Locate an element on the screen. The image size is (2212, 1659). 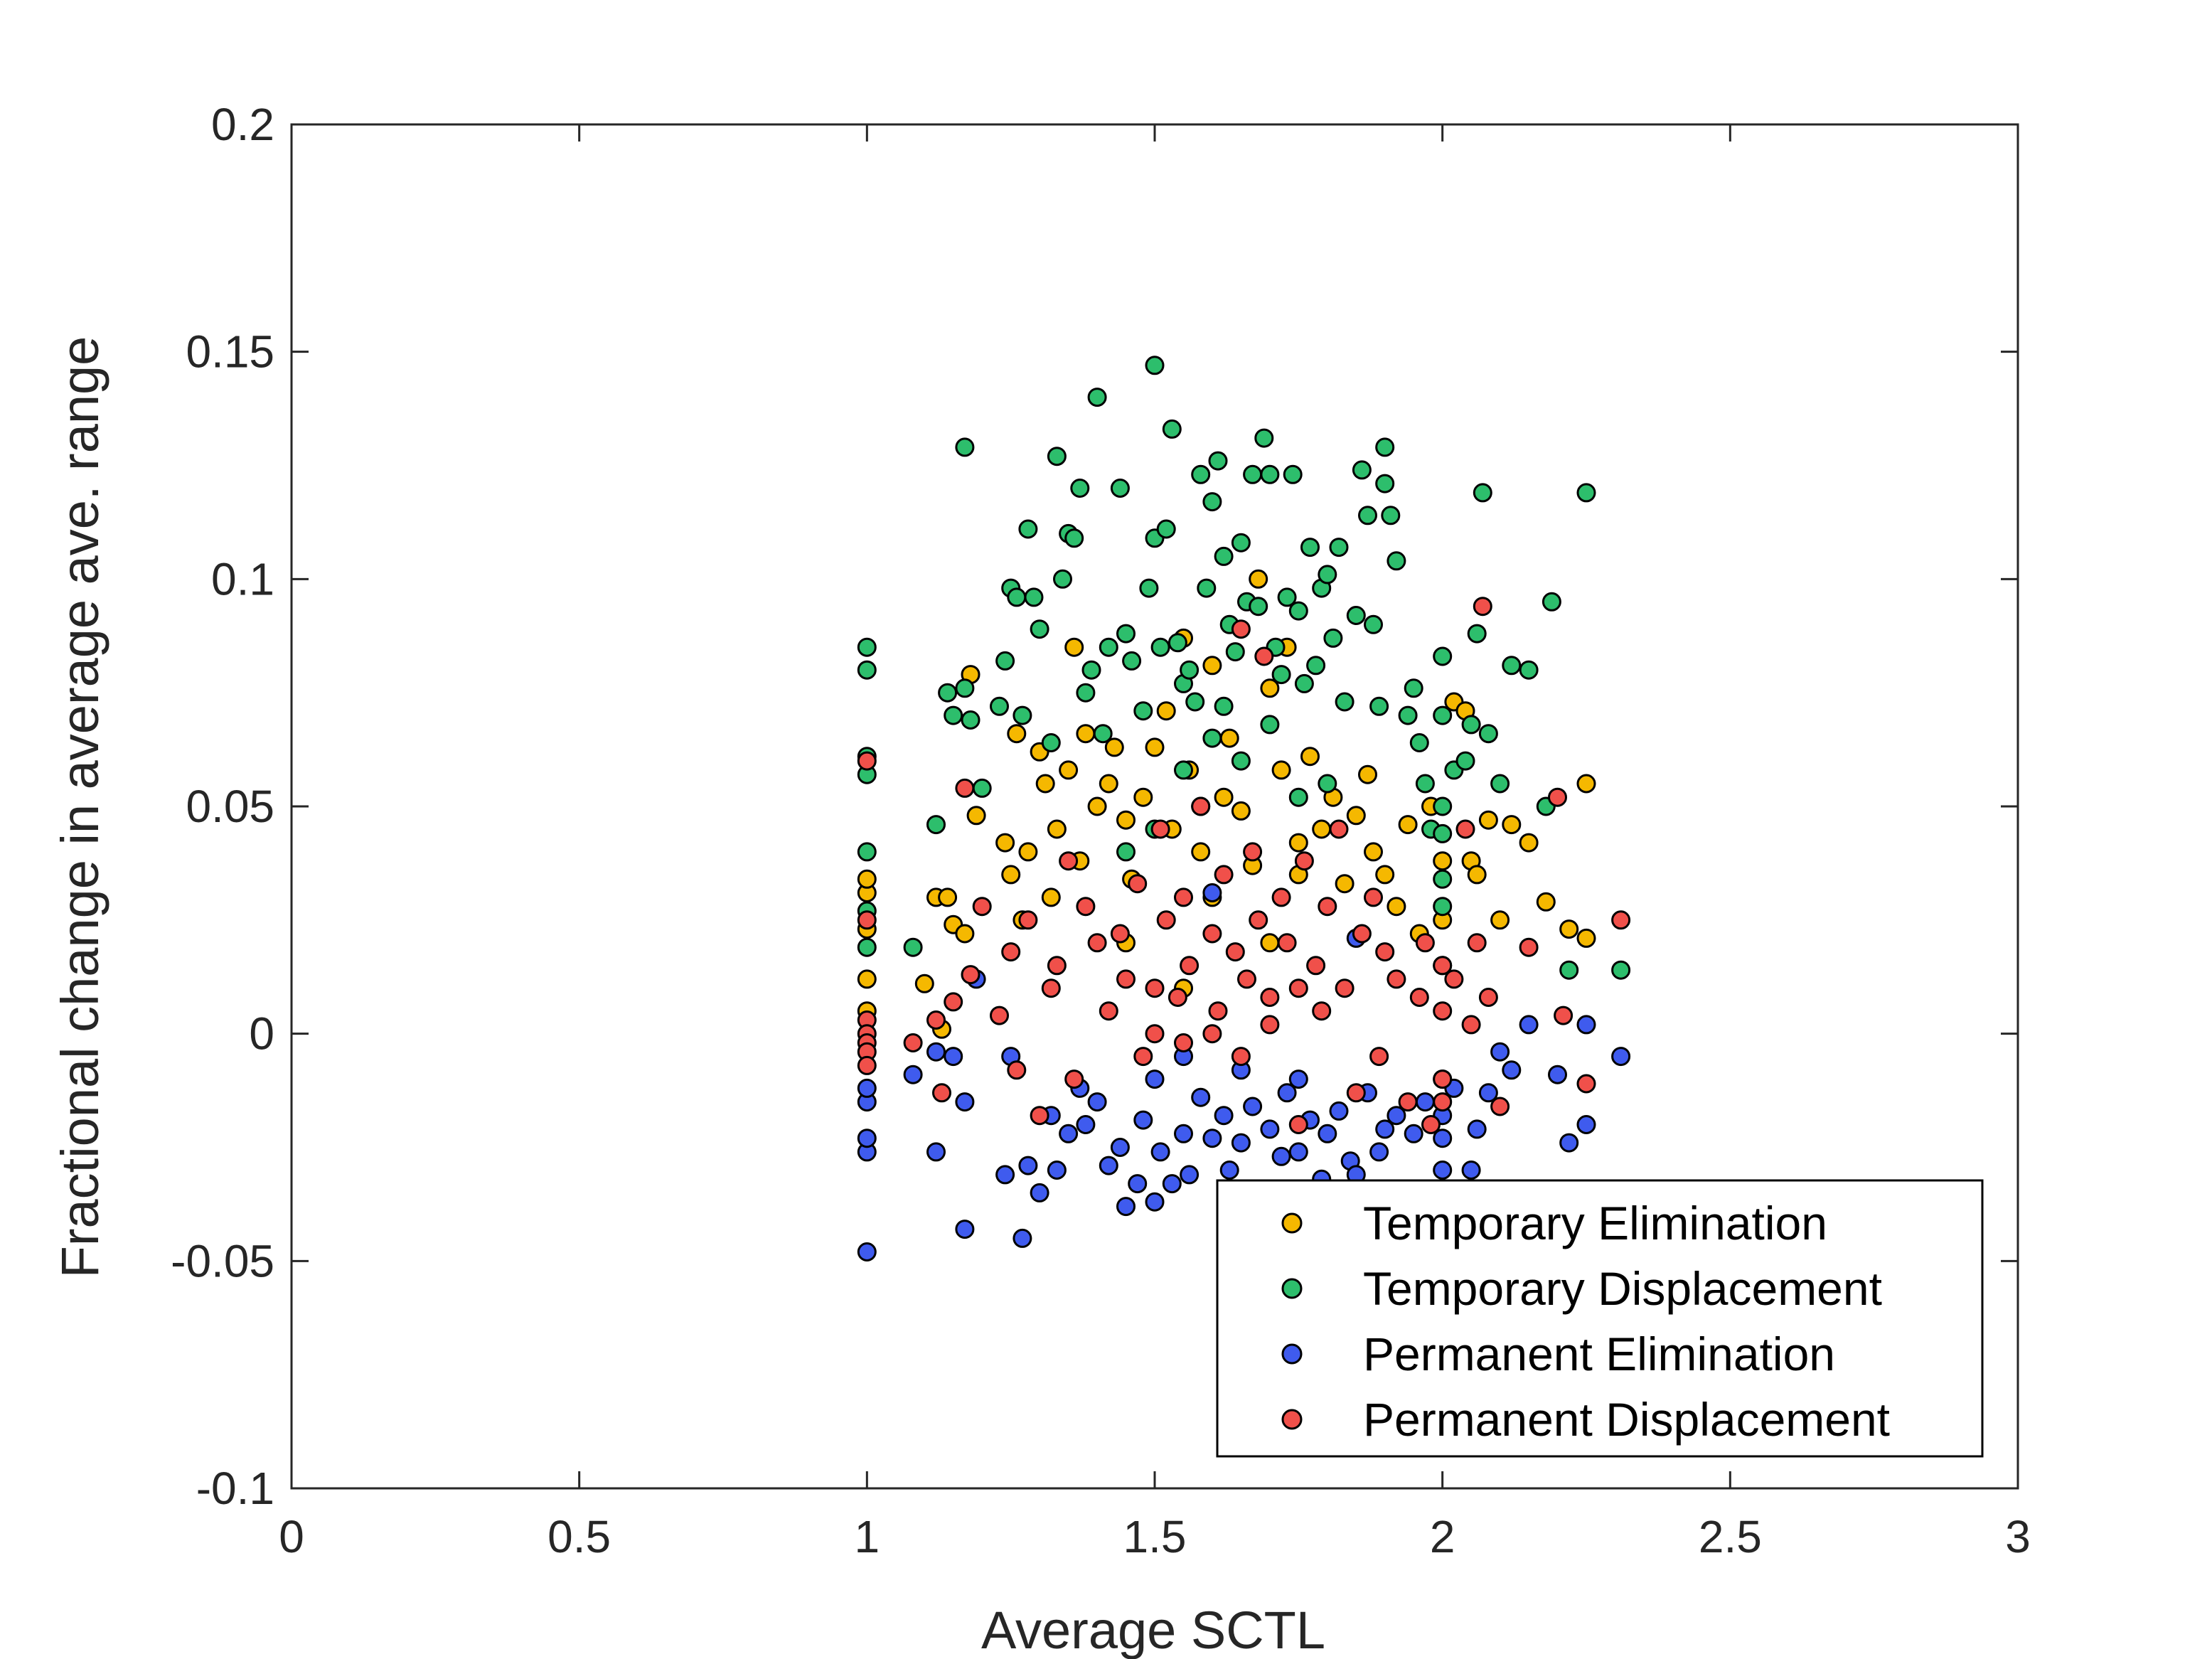
y-tick-label: 0 is located at coordinates (261, 1034).